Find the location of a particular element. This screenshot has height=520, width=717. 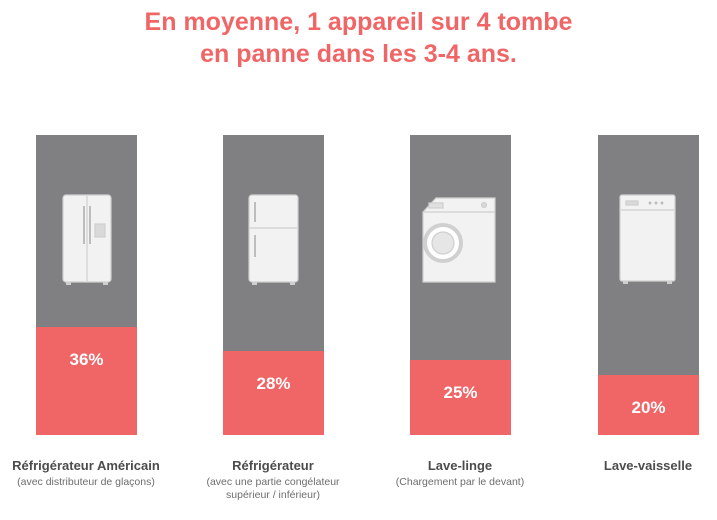

category-caption-4: Lave-vaisselle is located at coordinates (645, 467).